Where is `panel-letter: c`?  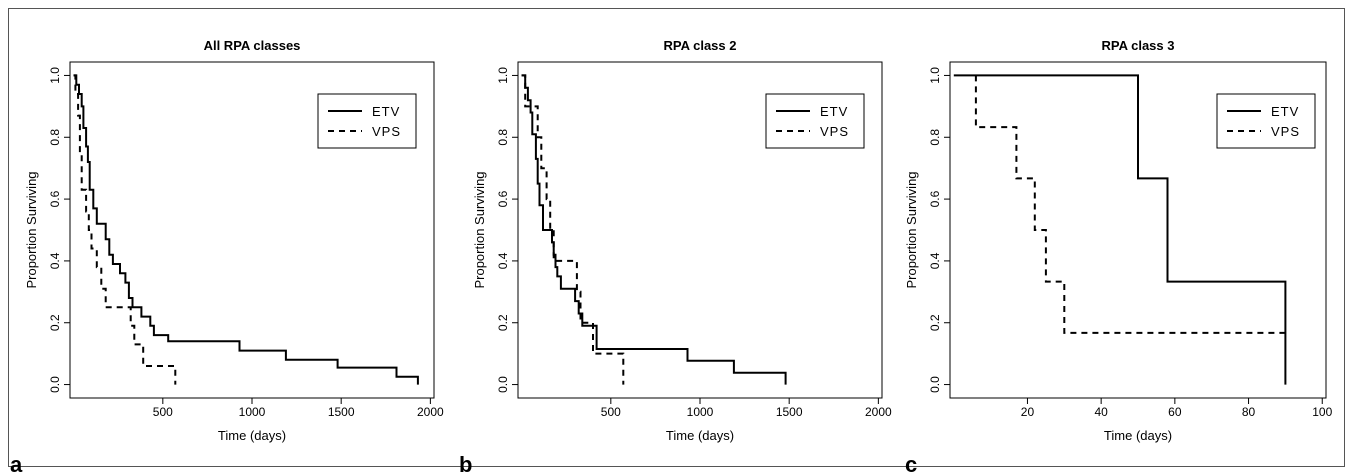
panel-letter: c is located at coordinates (911, 463).